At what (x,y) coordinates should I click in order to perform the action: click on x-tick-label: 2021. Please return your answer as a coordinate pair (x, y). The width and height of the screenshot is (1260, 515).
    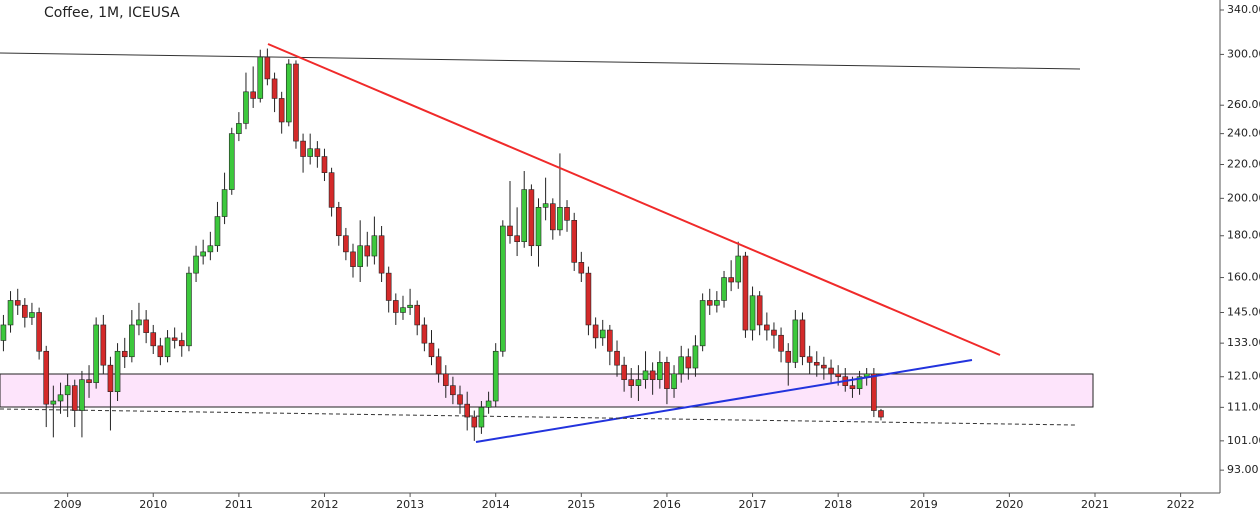
    Looking at the image, I should click on (1095, 504).